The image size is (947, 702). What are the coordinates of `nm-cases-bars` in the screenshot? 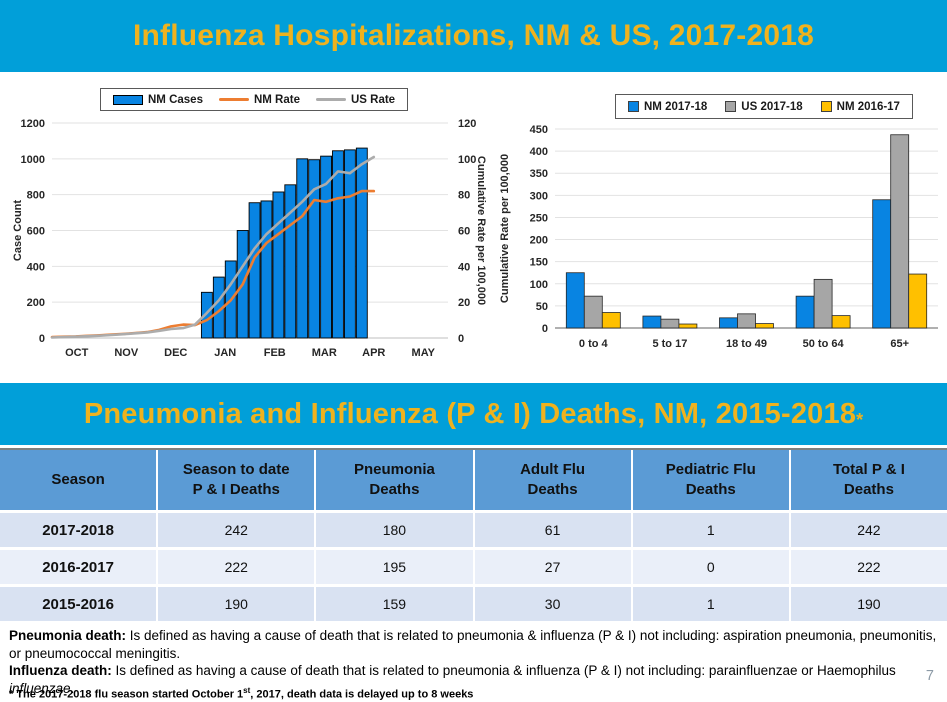 It's located at (284, 243).